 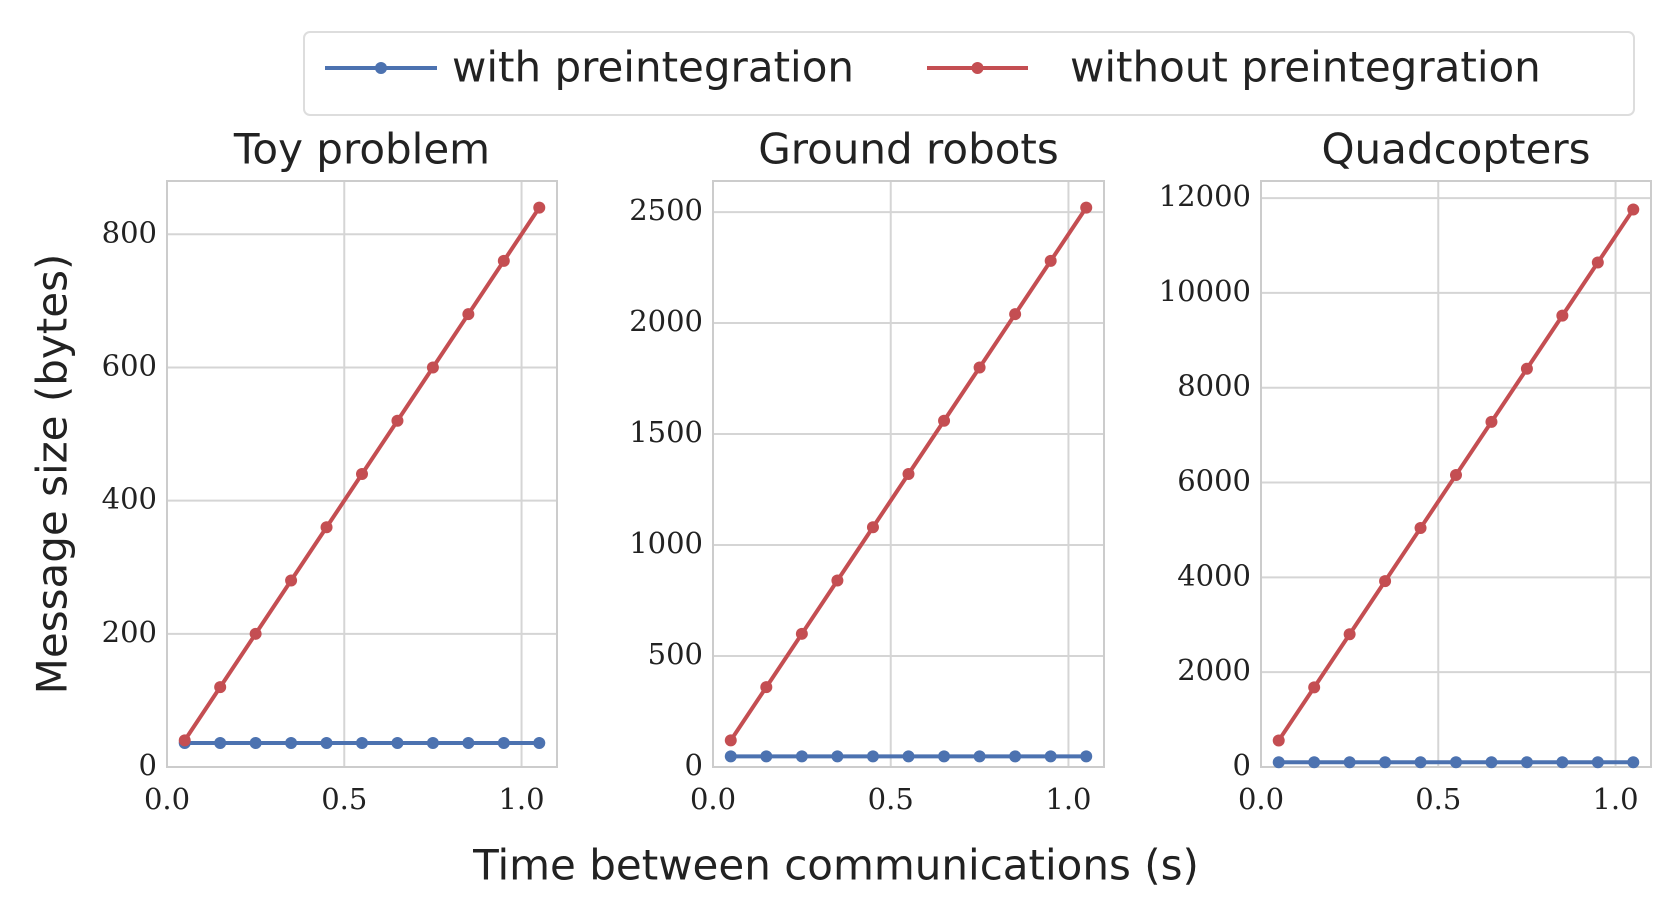 I want to click on chart-title: Ground robots, so click(x=908, y=149).